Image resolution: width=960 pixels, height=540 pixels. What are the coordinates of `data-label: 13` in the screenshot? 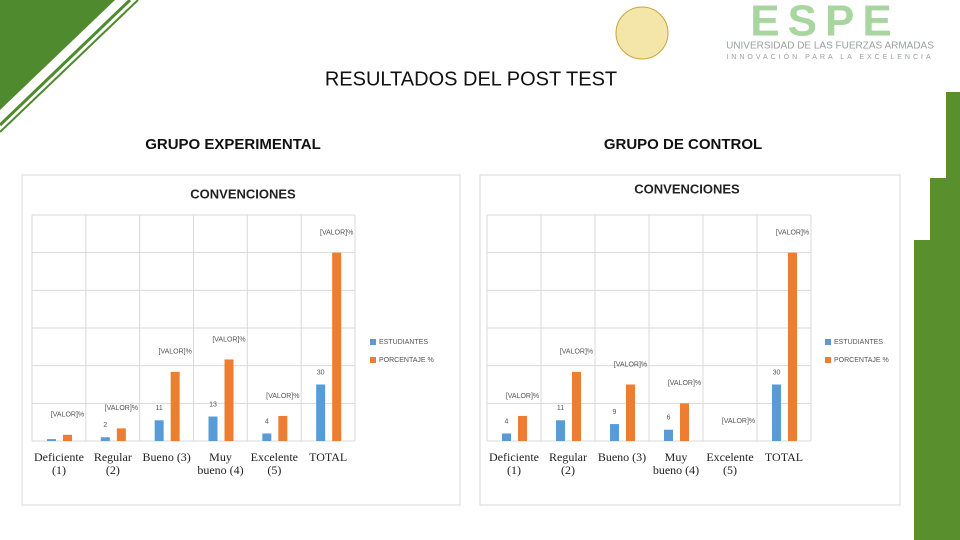 It's located at (213, 404).